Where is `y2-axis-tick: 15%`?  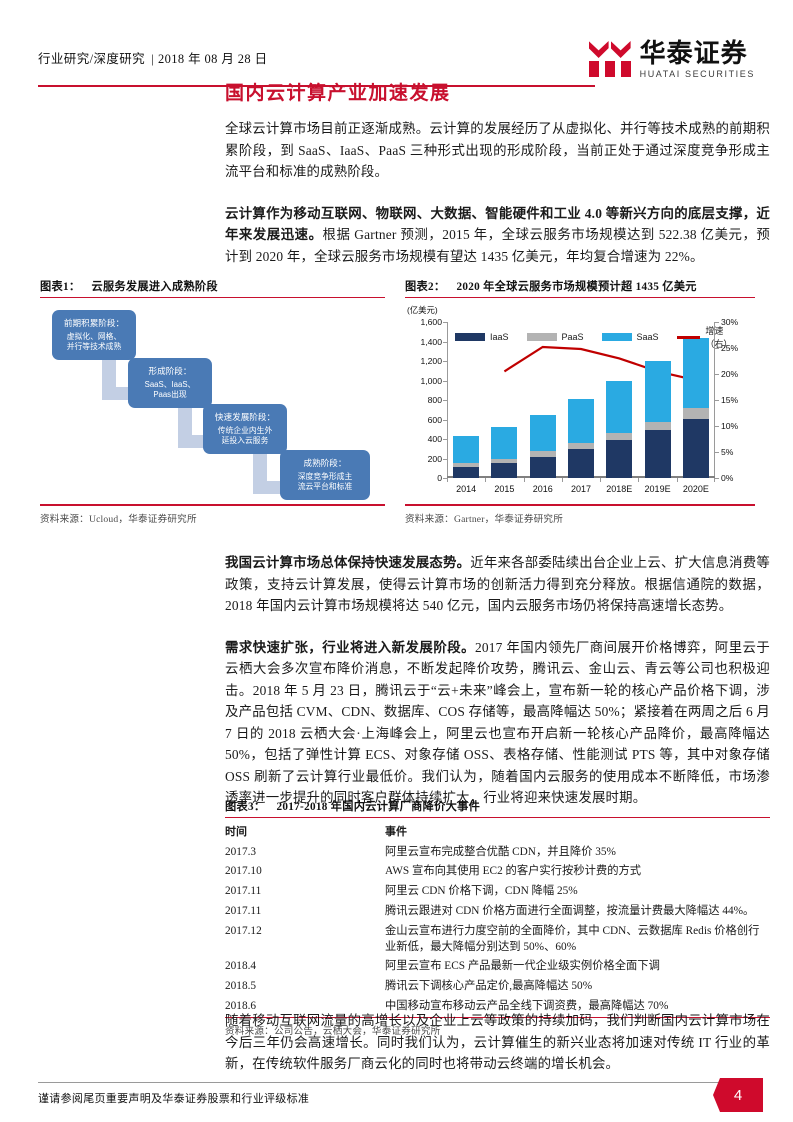
y2-axis-tick: 15% is located at coordinates (730, 400).